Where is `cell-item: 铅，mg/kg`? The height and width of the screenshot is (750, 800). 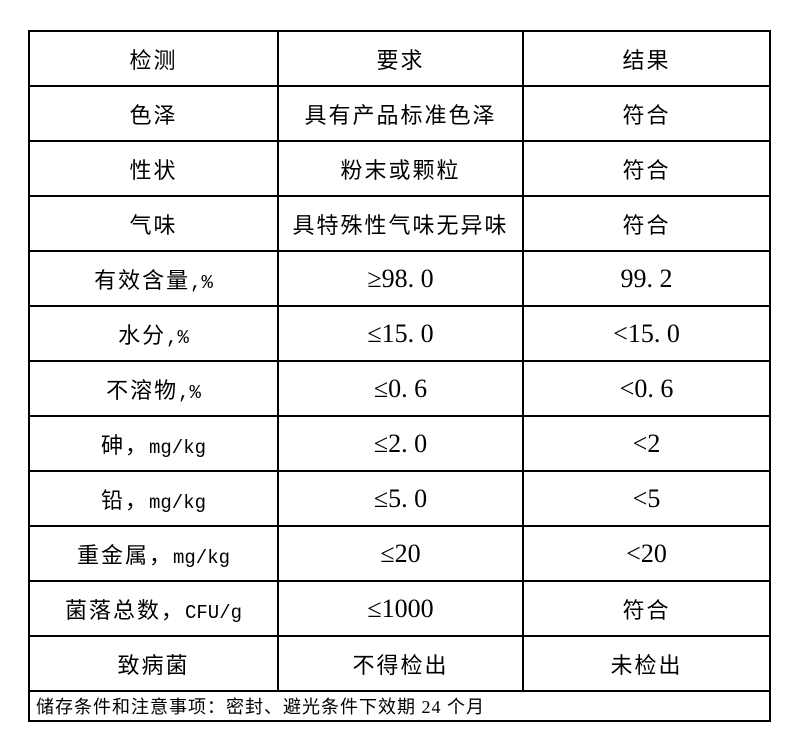
cell-item: 铅，mg/kg is located at coordinates (153, 498).